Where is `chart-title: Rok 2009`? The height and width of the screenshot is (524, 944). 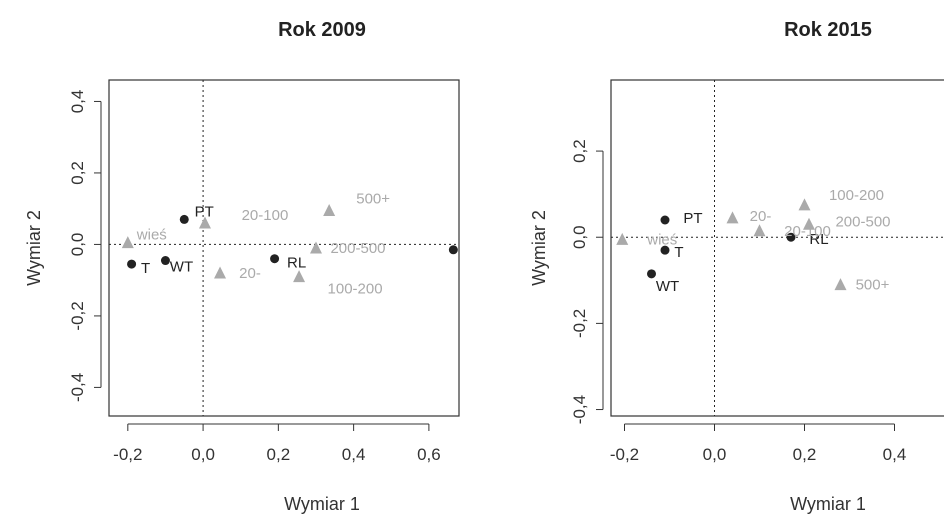
chart-title: Rok 2009 is located at coordinates (322, 30).